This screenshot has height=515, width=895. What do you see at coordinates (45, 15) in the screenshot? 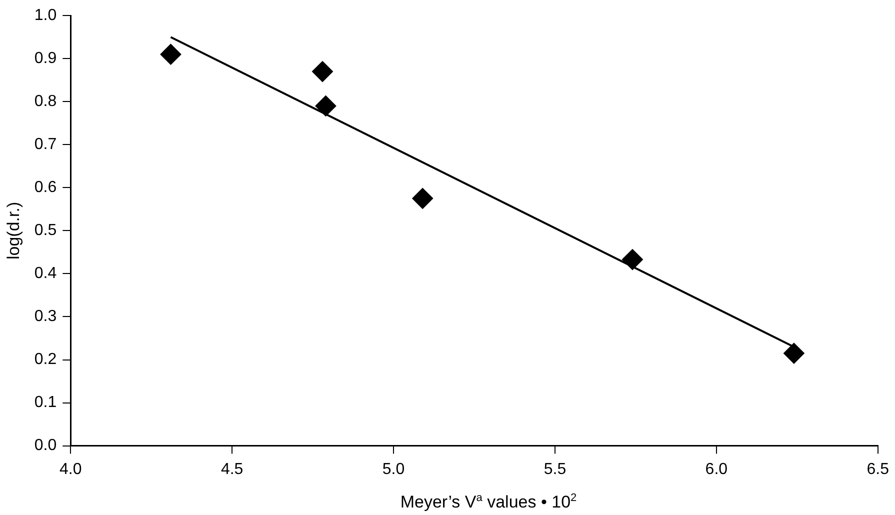
I see `y-tick-label: 1.0` at bounding box center [45, 15].